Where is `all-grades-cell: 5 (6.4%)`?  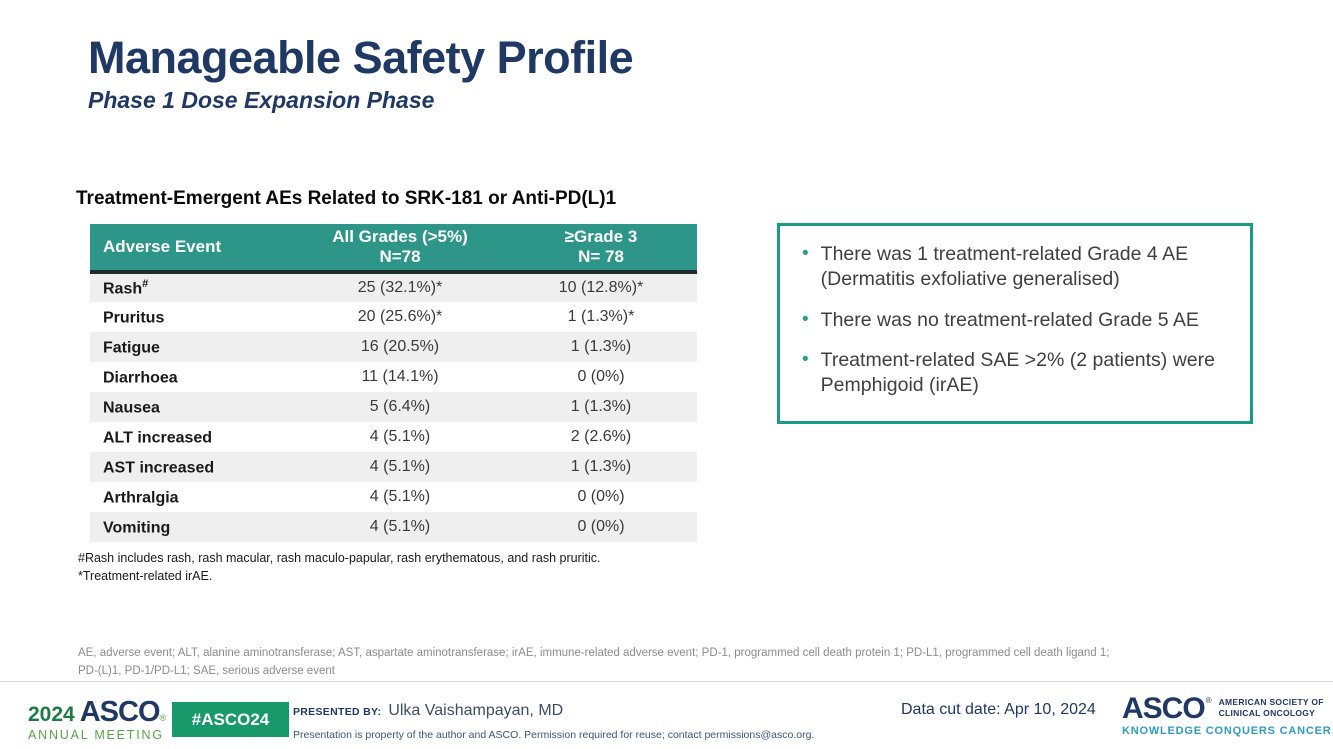
all-grades-cell: 5 (6.4%) is located at coordinates (400, 406).